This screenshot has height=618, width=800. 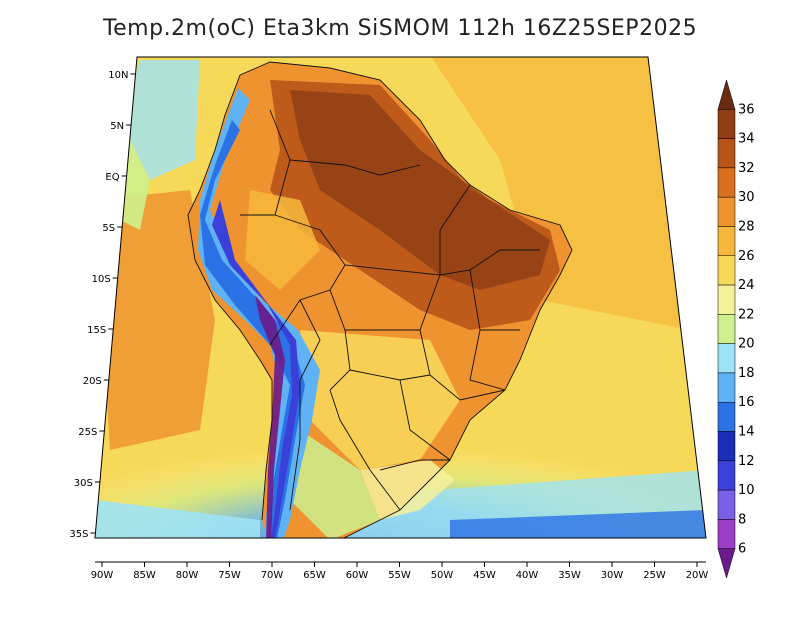 What do you see at coordinates (746, 168) in the screenshot?
I see `colorbar-label: 32` at bounding box center [746, 168].